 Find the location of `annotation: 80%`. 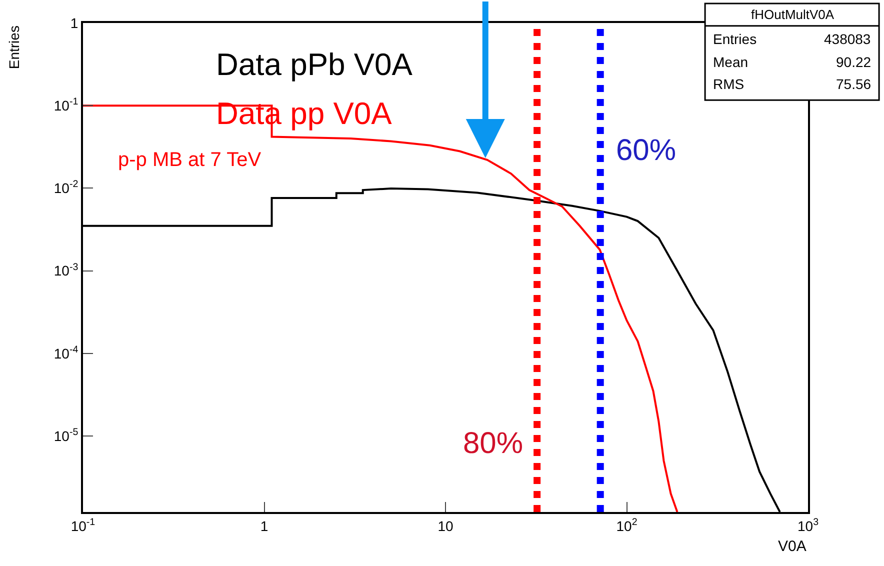

annotation: 80% is located at coordinates (493, 443).